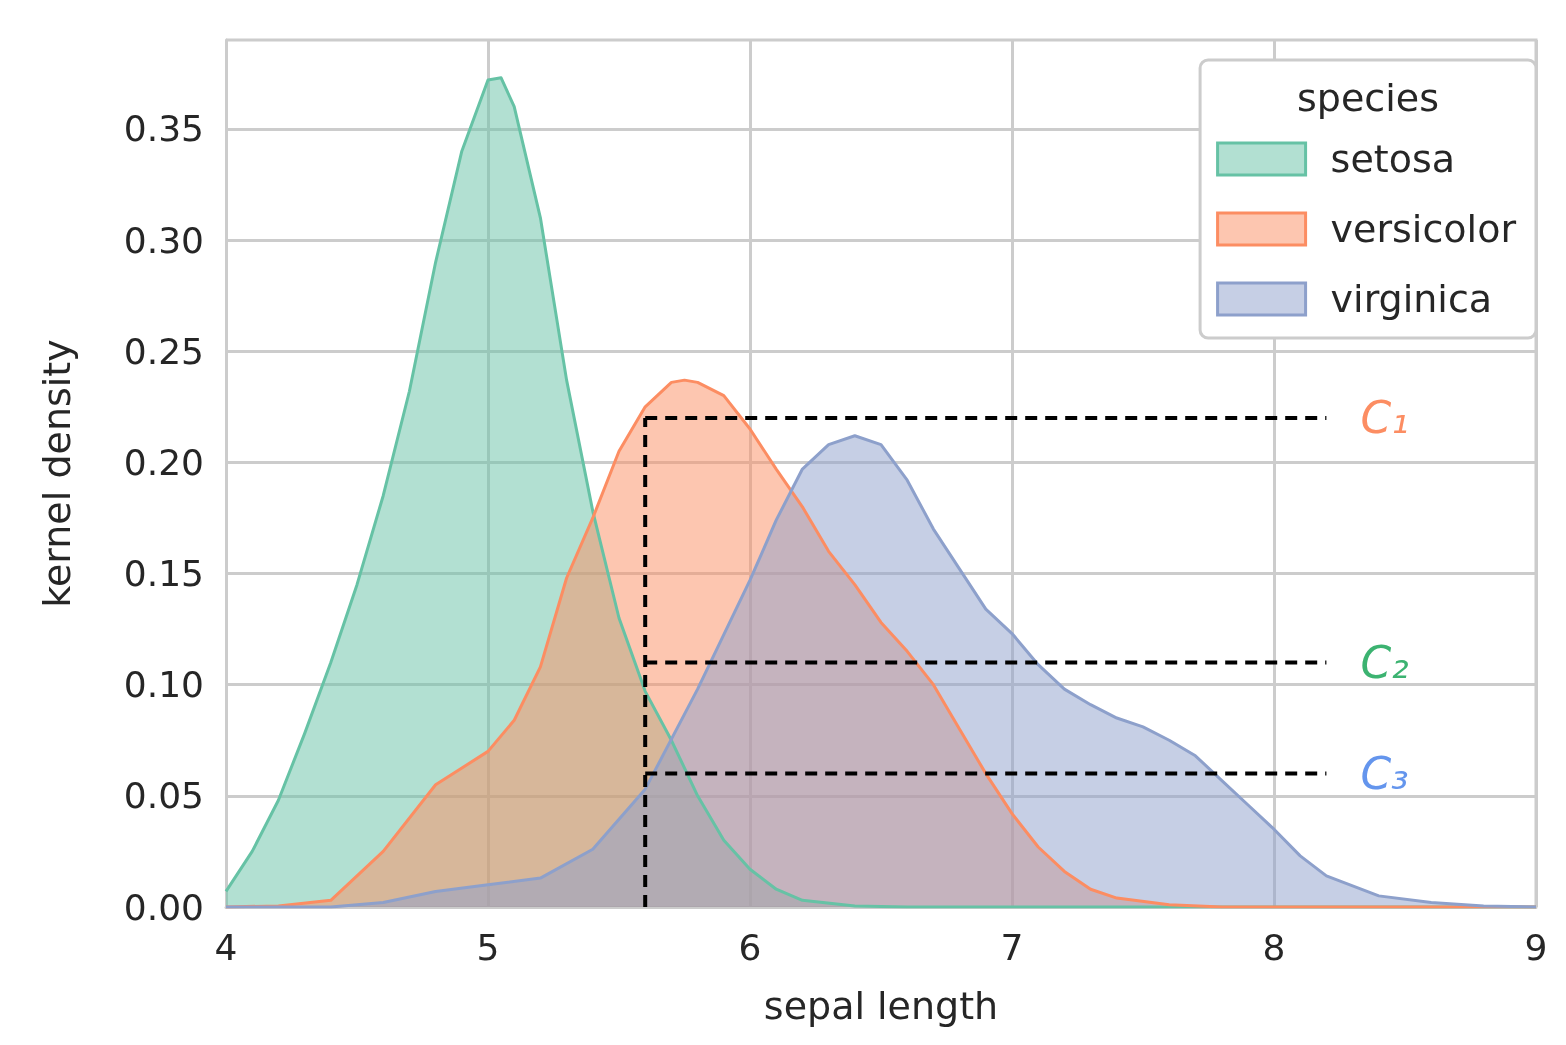 The height and width of the screenshot is (1045, 1566). Describe the element at coordinates (163, 574) in the screenshot. I see `y-tick-label: 0.15` at that location.